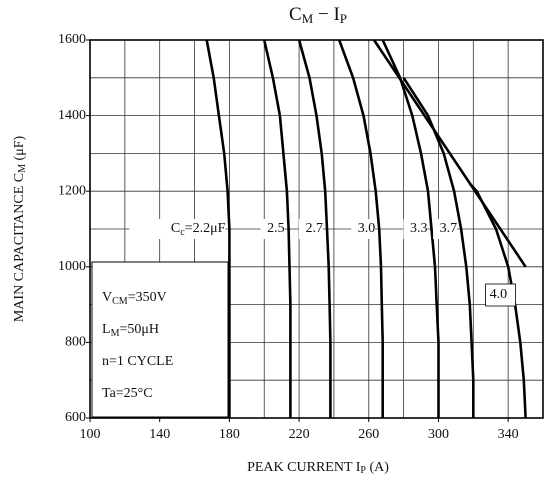  What do you see at coordinates (367, 228) in the screenshot?
I see `curve-label: 3.0` at bounding box center [367, 228].